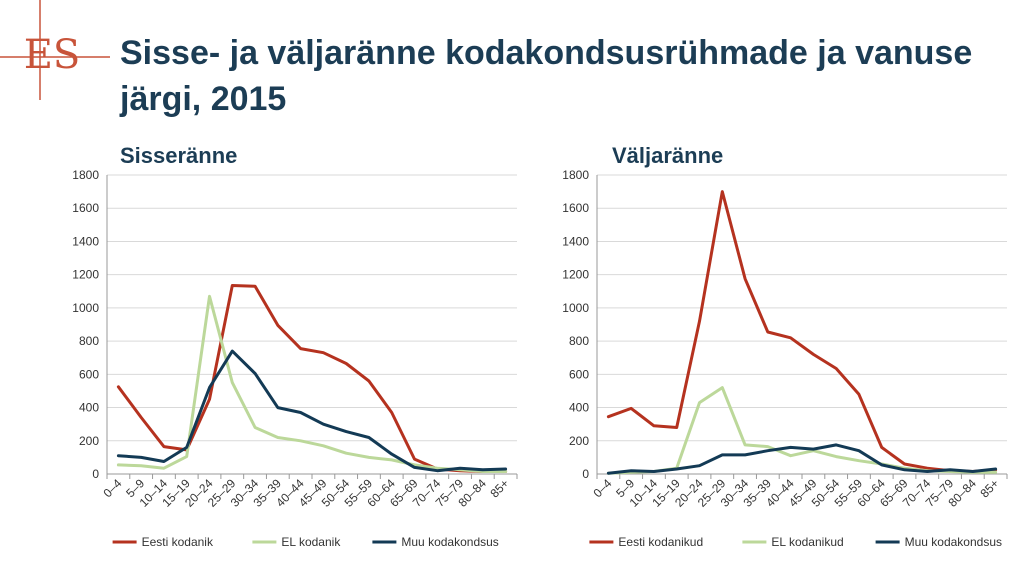 Image resolution: width=1024 pixels, height=576 pixels. Describe the element at coordinates (178, 542) in the screenshot. I see `legend-label: Eesti kodanik` at that location.